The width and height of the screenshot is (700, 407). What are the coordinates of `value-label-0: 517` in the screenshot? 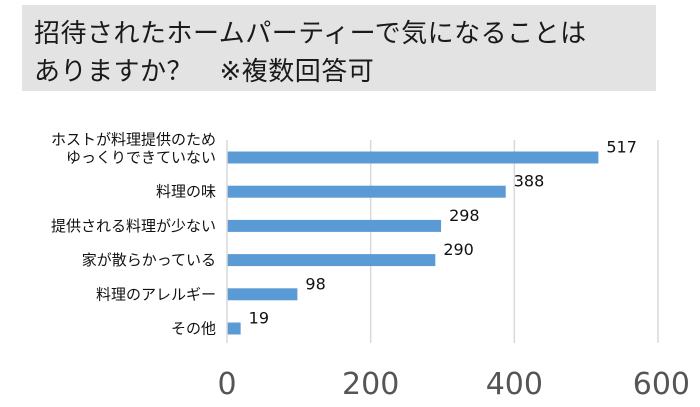 It's located at (621, 147).